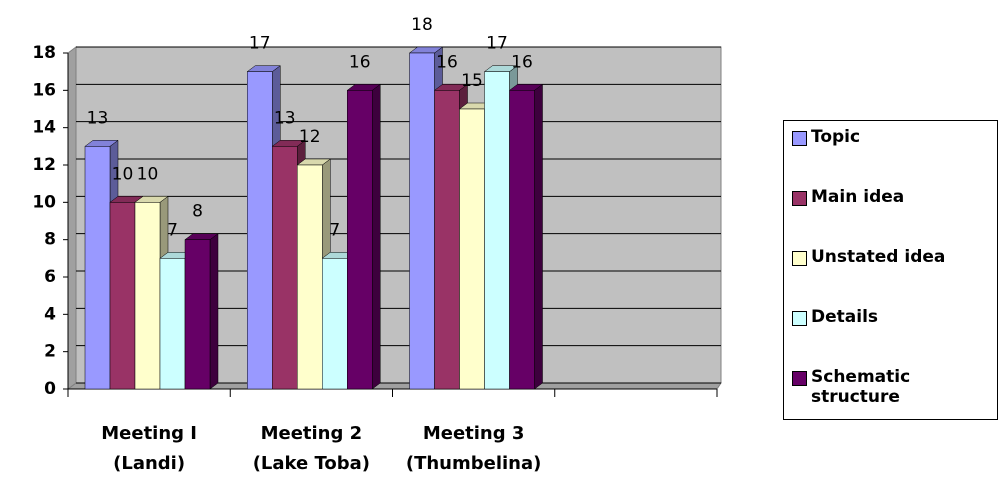 Image resolution: width=1004 pixels, height=482 pixels. I want to click on data-label: 15, so click(472, 81).